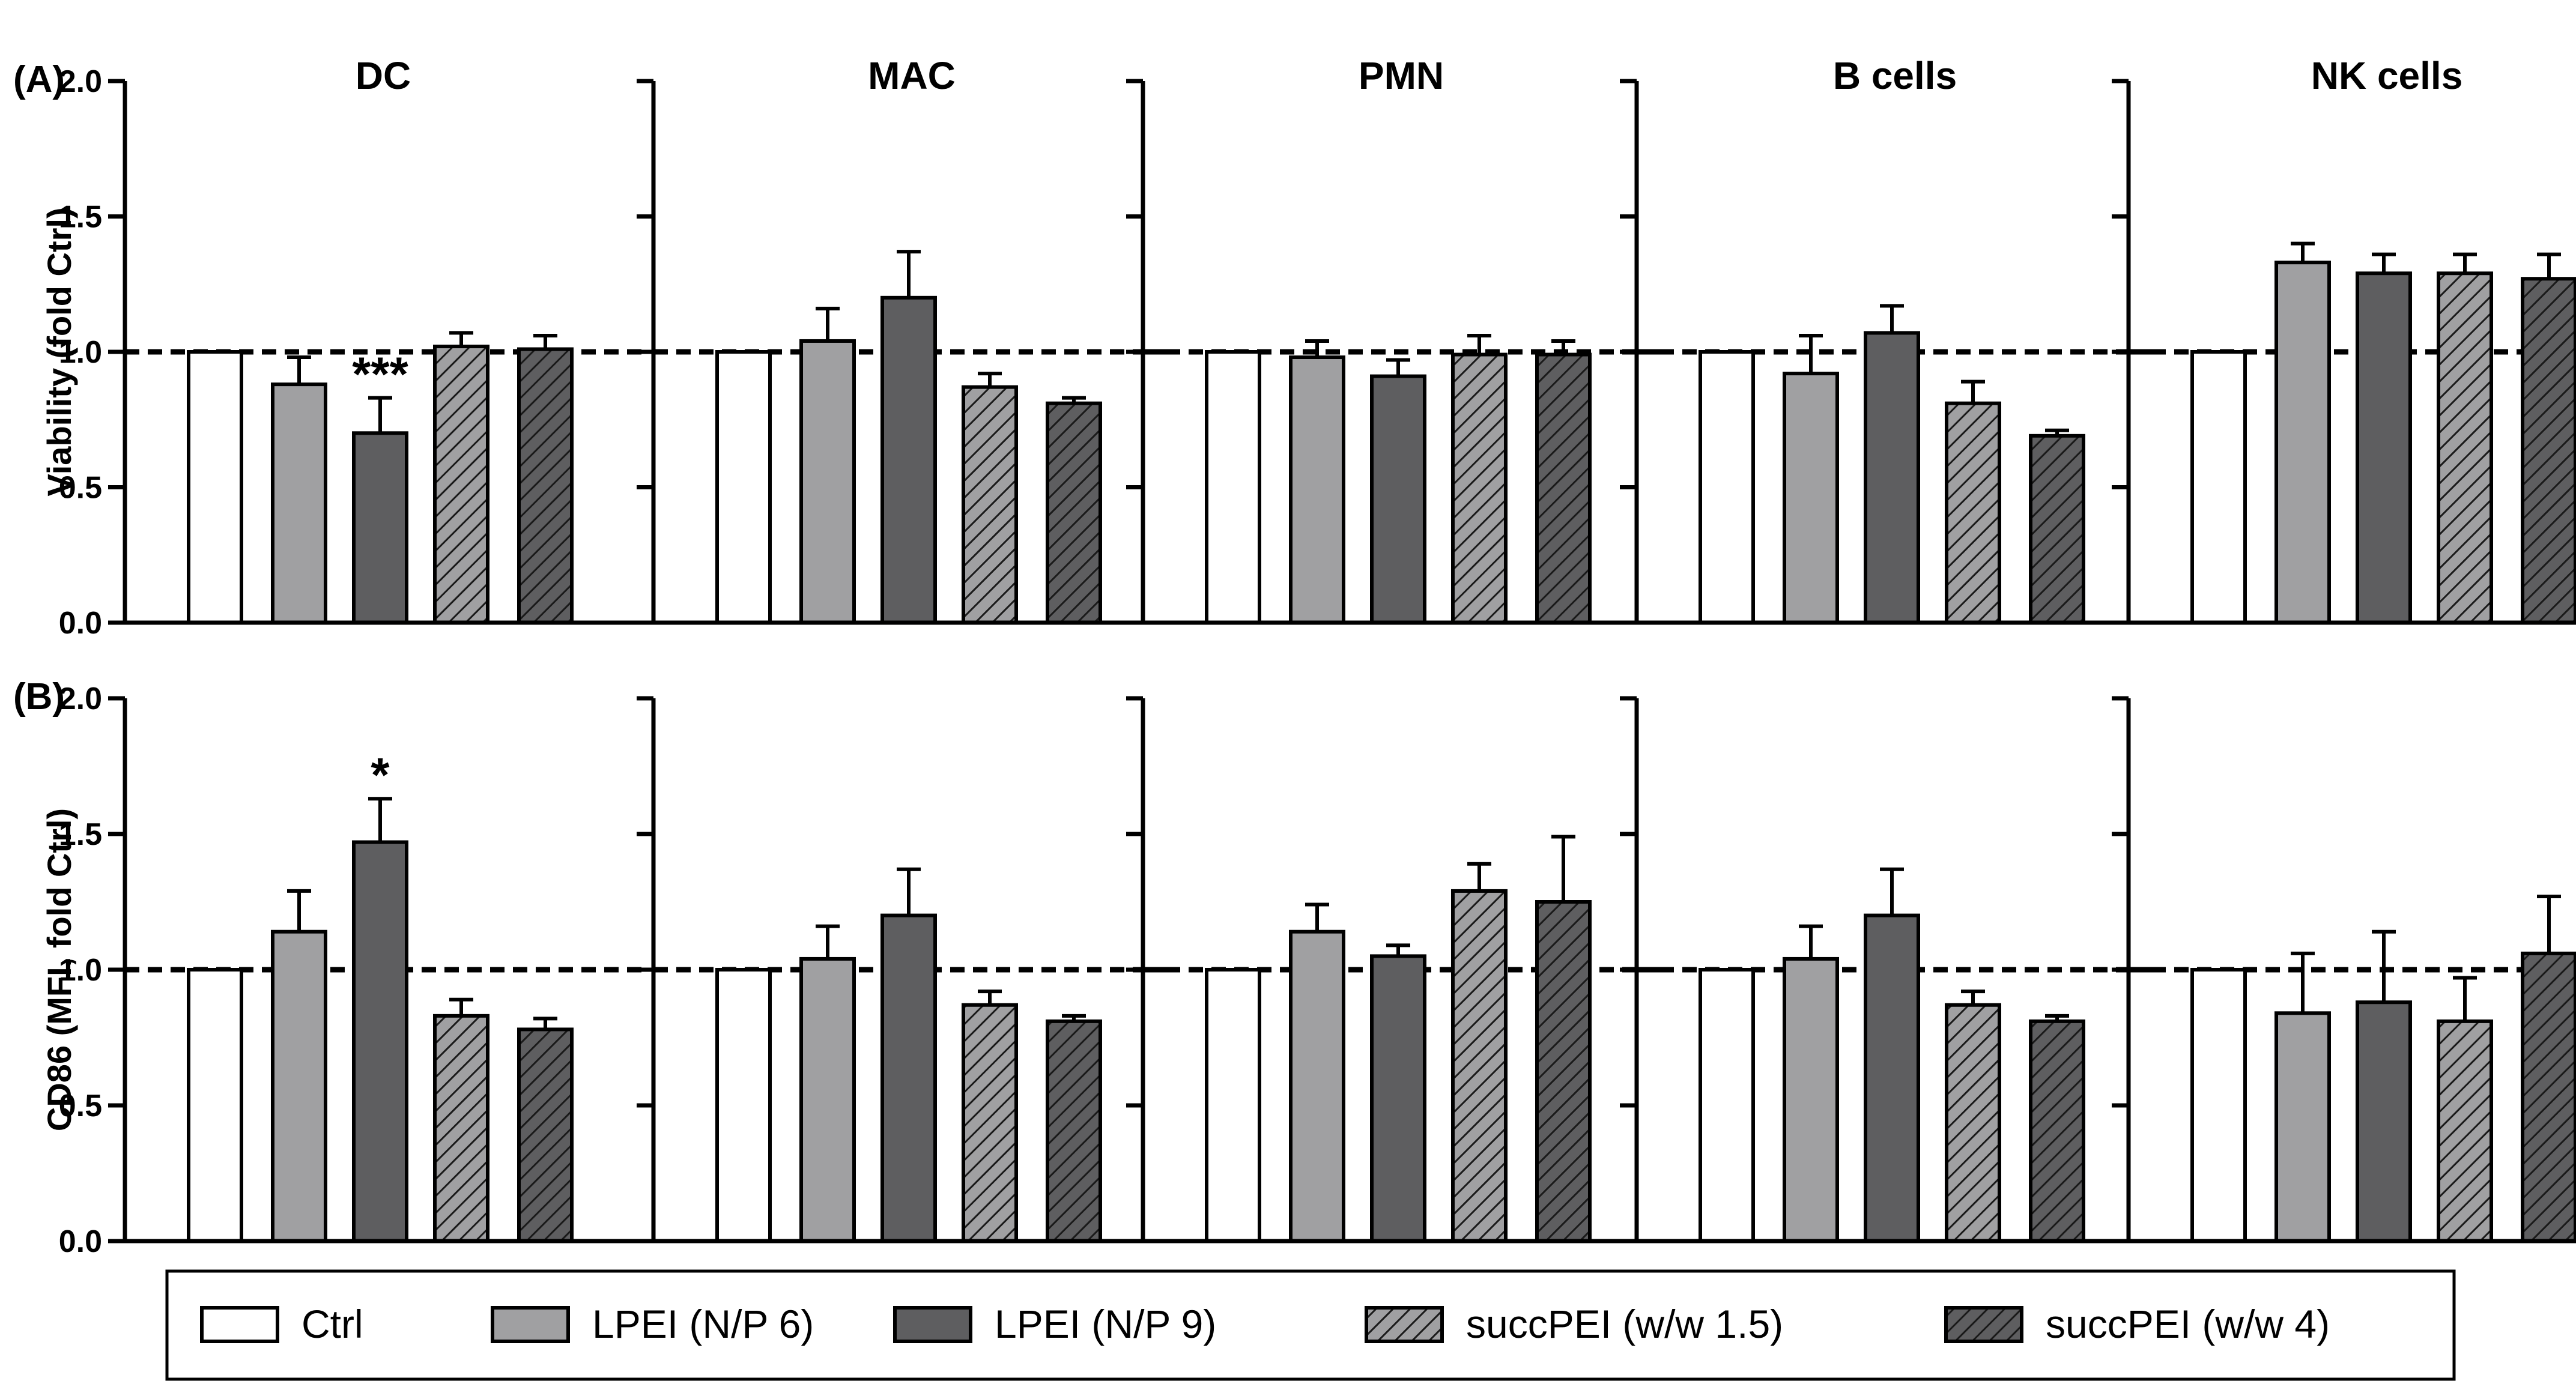  I want to click on legend-label: LPEI (N/P 6), so click(703, 1324).